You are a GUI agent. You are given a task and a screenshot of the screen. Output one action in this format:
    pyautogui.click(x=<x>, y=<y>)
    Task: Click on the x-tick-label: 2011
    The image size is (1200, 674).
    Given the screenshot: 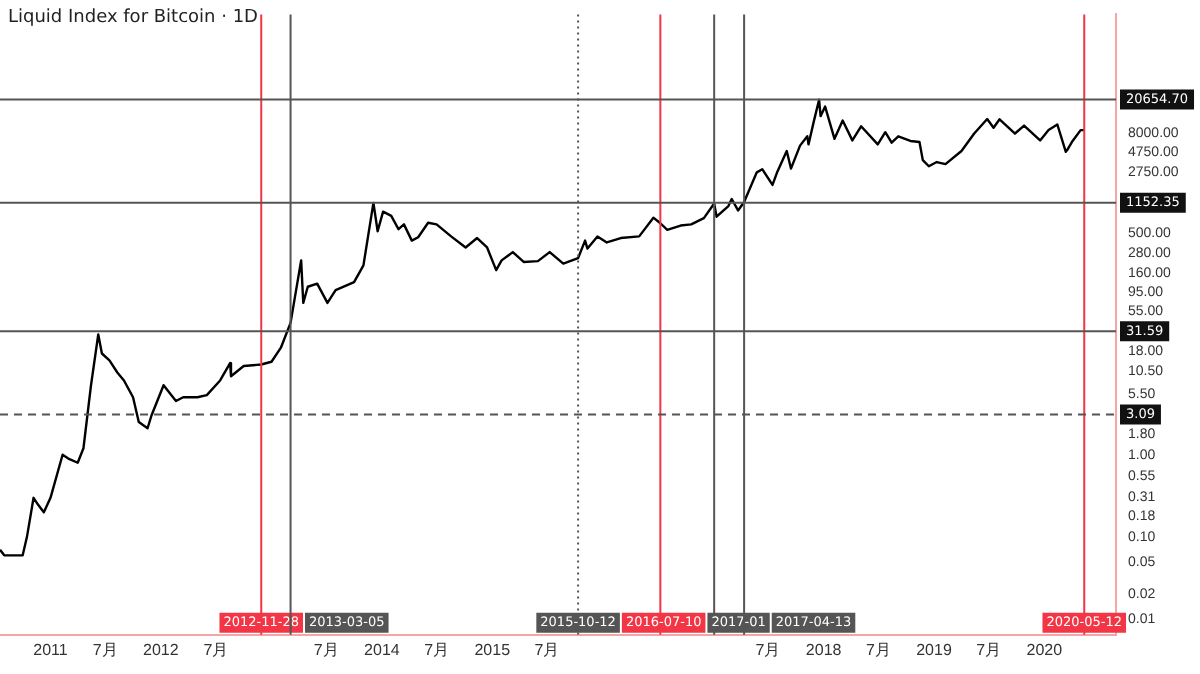 What is the action you would take?
    pyautogui.click(x=51, y=649)
    